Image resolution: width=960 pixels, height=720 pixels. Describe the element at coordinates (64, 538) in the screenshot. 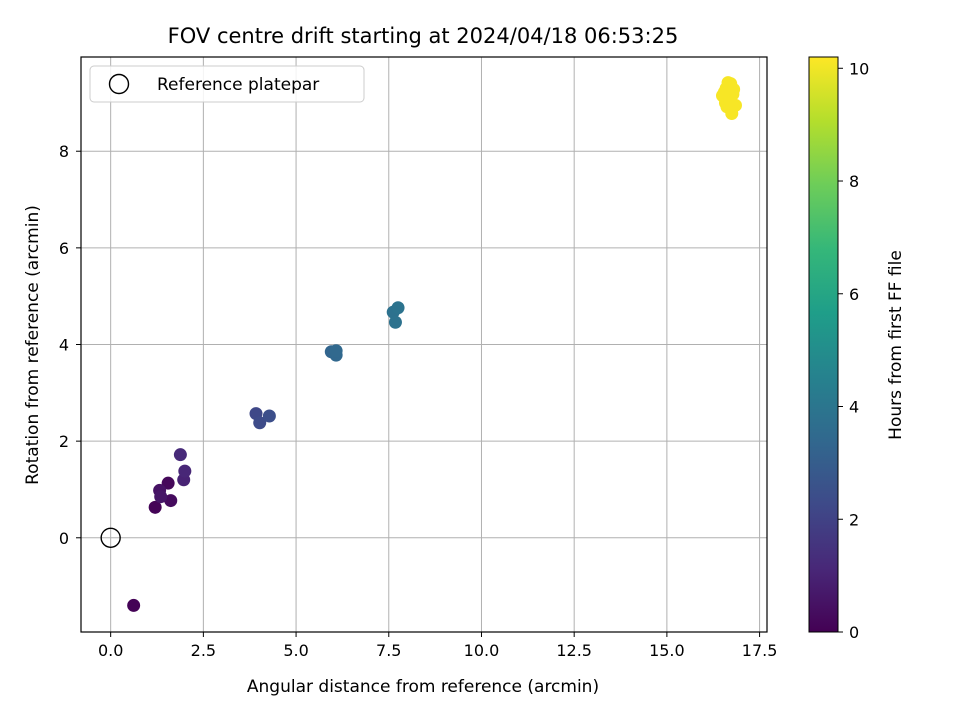

I see `y-tick-label: 0` at that location.